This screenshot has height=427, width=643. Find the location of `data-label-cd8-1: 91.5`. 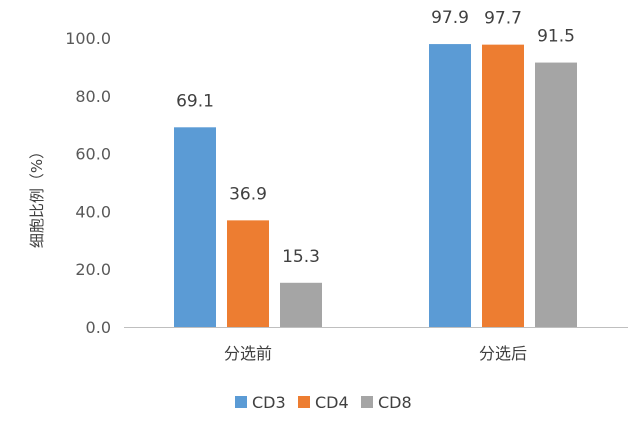

data-label-cd8-1: 91.5 is located at coordinates (556, 37).